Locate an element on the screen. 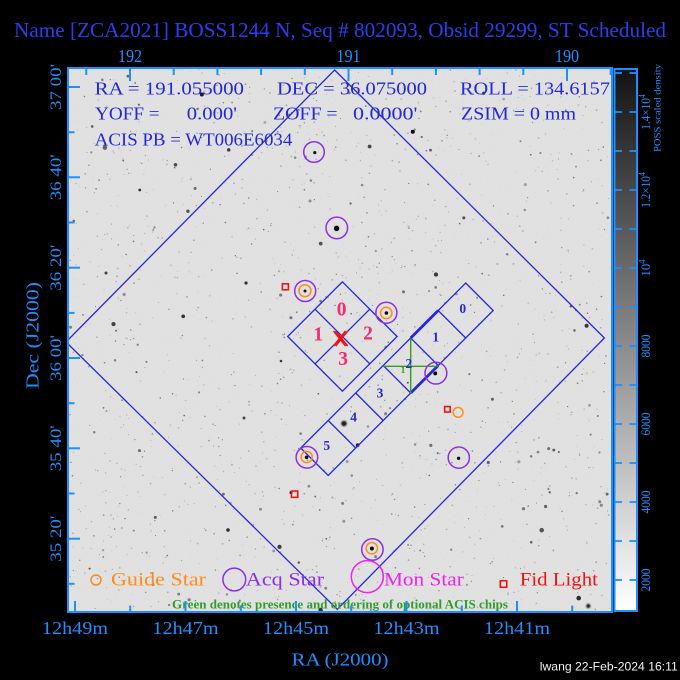  svg-text: 1.2×104 is located at coordinates (645, 190).